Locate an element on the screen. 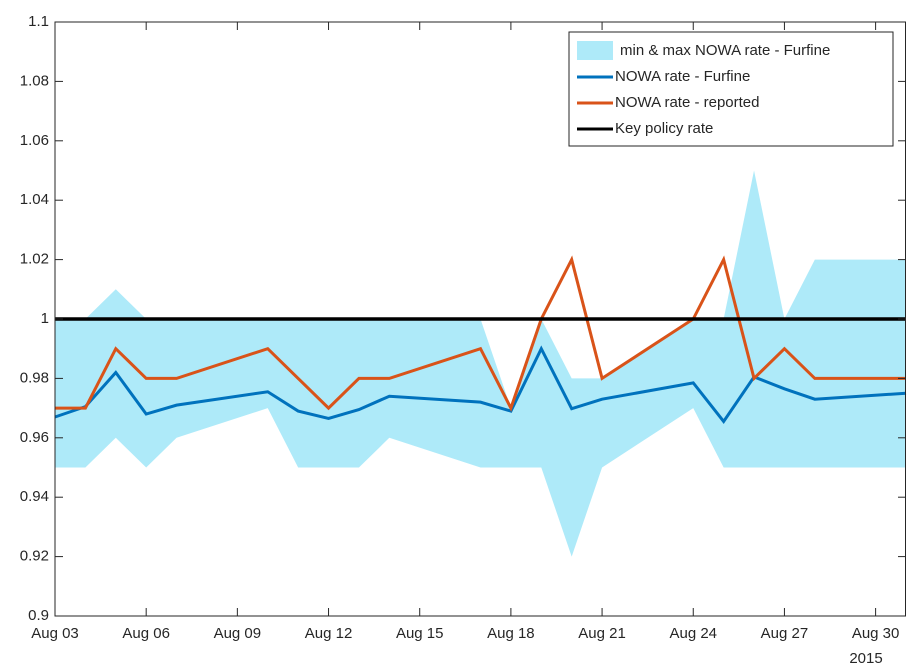 The height and width of the screenshot is (668, 907). legend-label: NOWA rate - reported is located at coordinates (687, 102).